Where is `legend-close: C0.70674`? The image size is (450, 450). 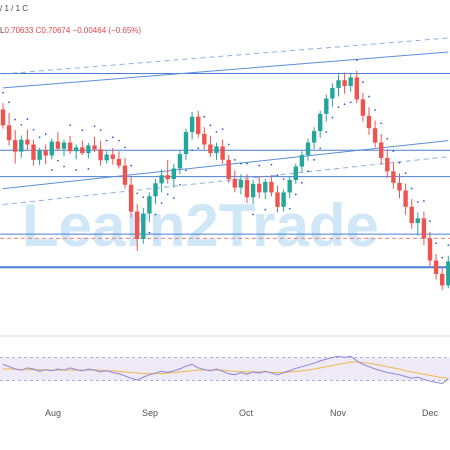
legend-close: C0.70674 is located at coordinates (53, 30).